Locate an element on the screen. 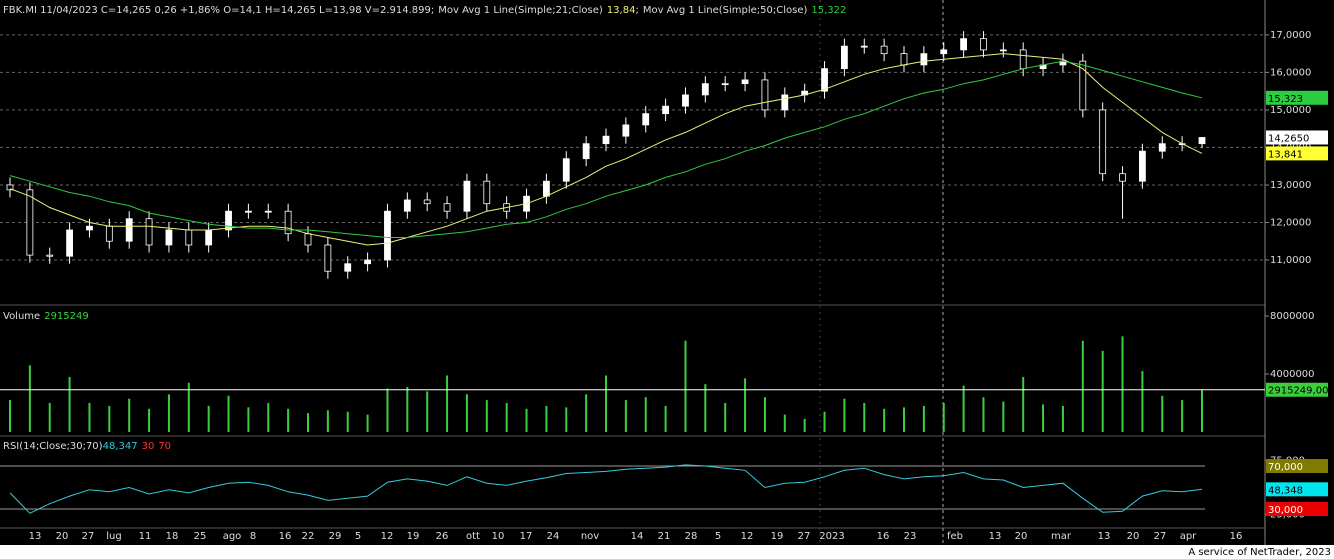 This screenshot has width=1334, height=559. x-tick-label: ago is located at coordinates (232, 536).